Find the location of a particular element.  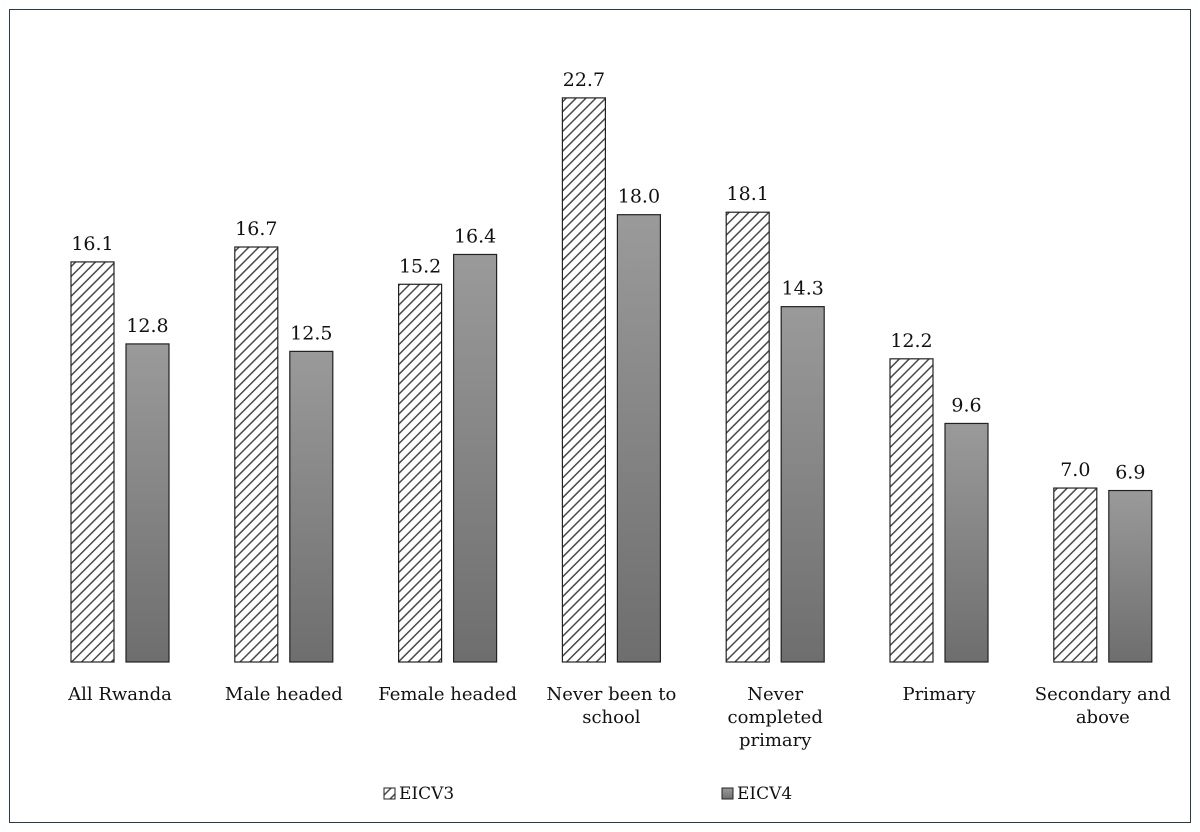

bar-eicv3-never-completed-primary is located at coordinates (747, 437).